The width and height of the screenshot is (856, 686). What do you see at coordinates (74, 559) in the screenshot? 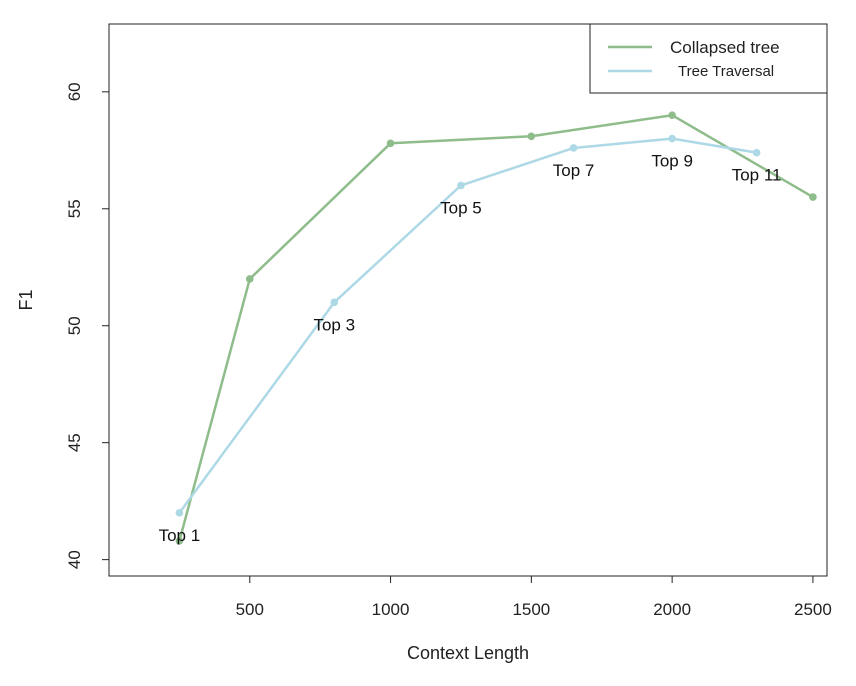
I see `y-tick-label: 40` at bounding box center [74, 559].